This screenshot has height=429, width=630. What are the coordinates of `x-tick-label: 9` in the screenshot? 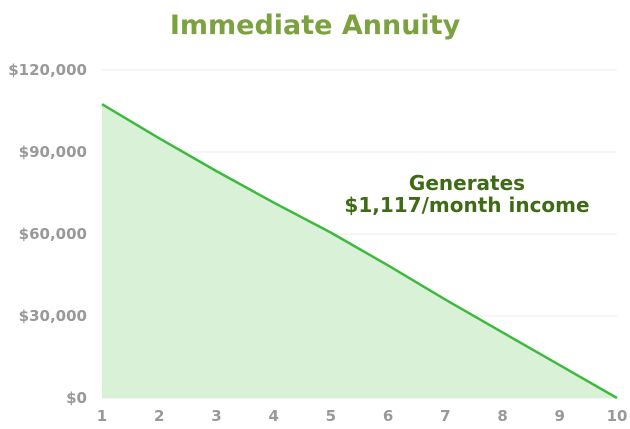 It's located at (560, 416).